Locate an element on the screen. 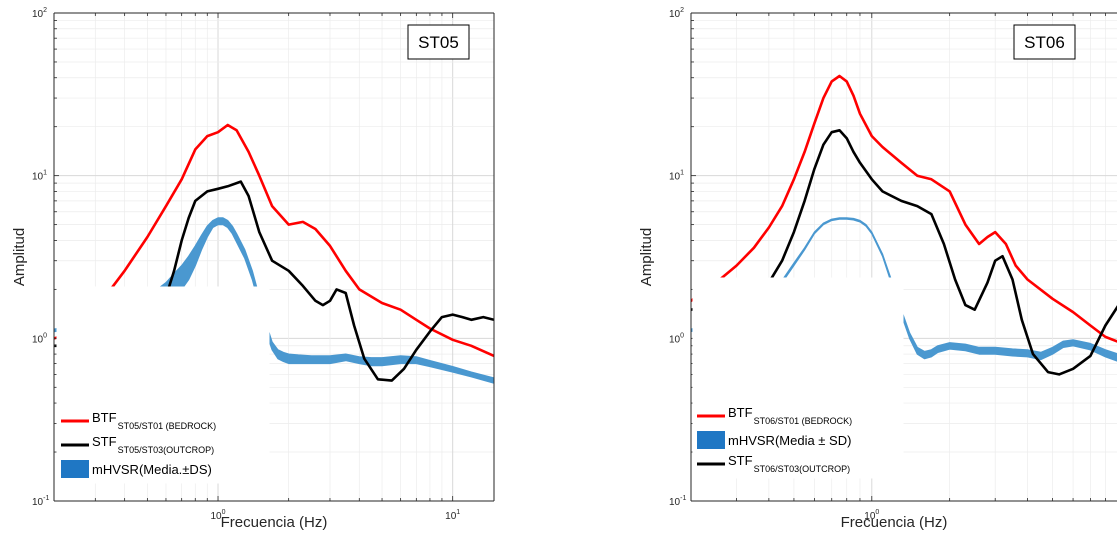  legend-label-stf: STFST05/ST03(OUTCROP) is located at coordinates (153, 444).